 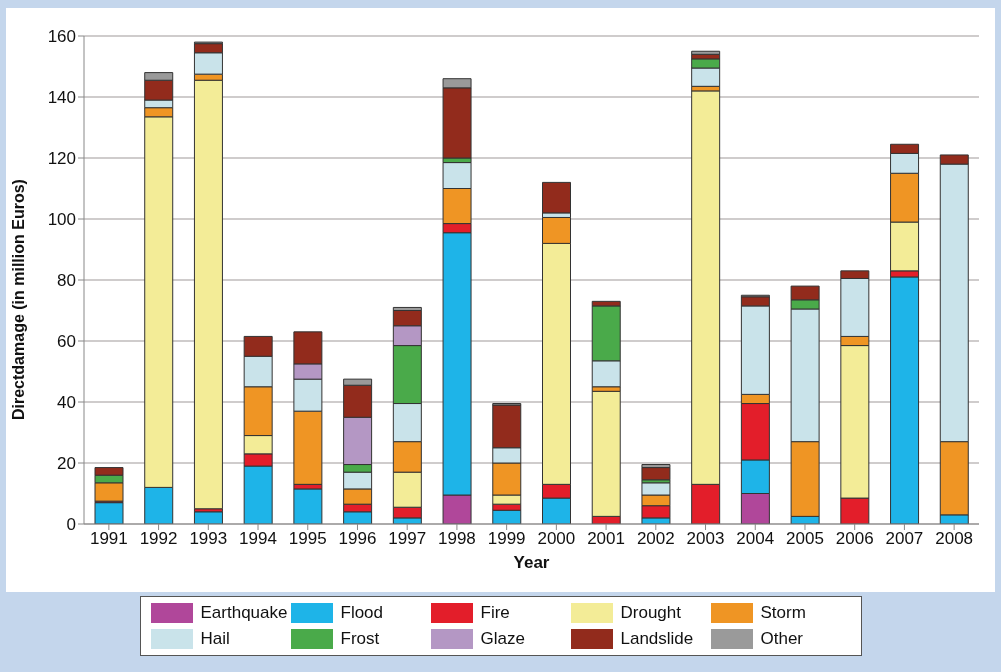 I want to click on y-tick-label: 80, so click(x=66, y=281).